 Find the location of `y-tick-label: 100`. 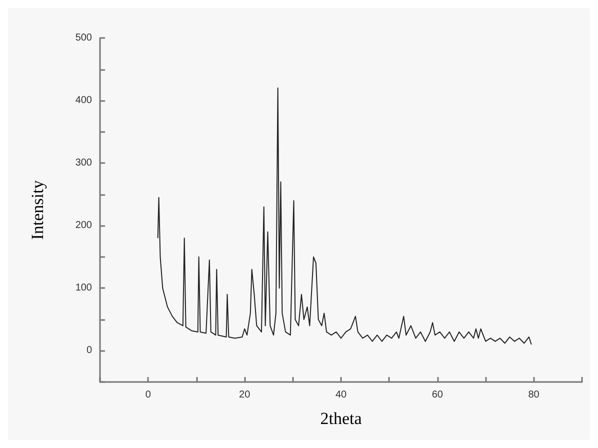

y-tick-label: 100 is located at coordinates (83, 288).